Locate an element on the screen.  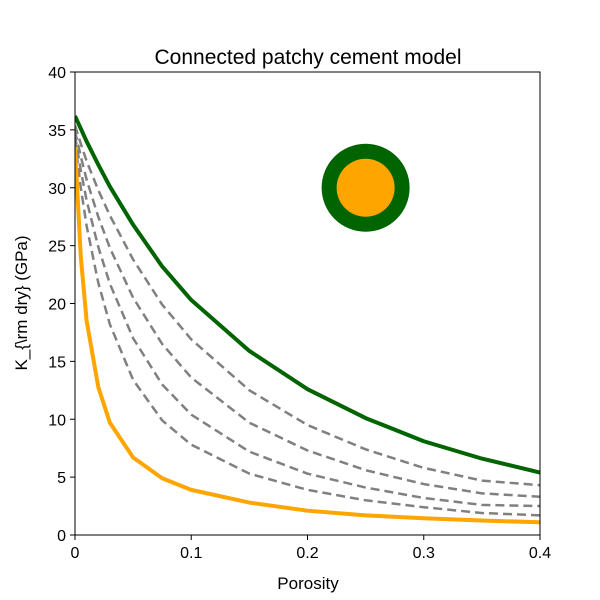
x-axis-ticks: 0 0.1 0.2 0.3 0.4 is located at coordinates (311, 548).